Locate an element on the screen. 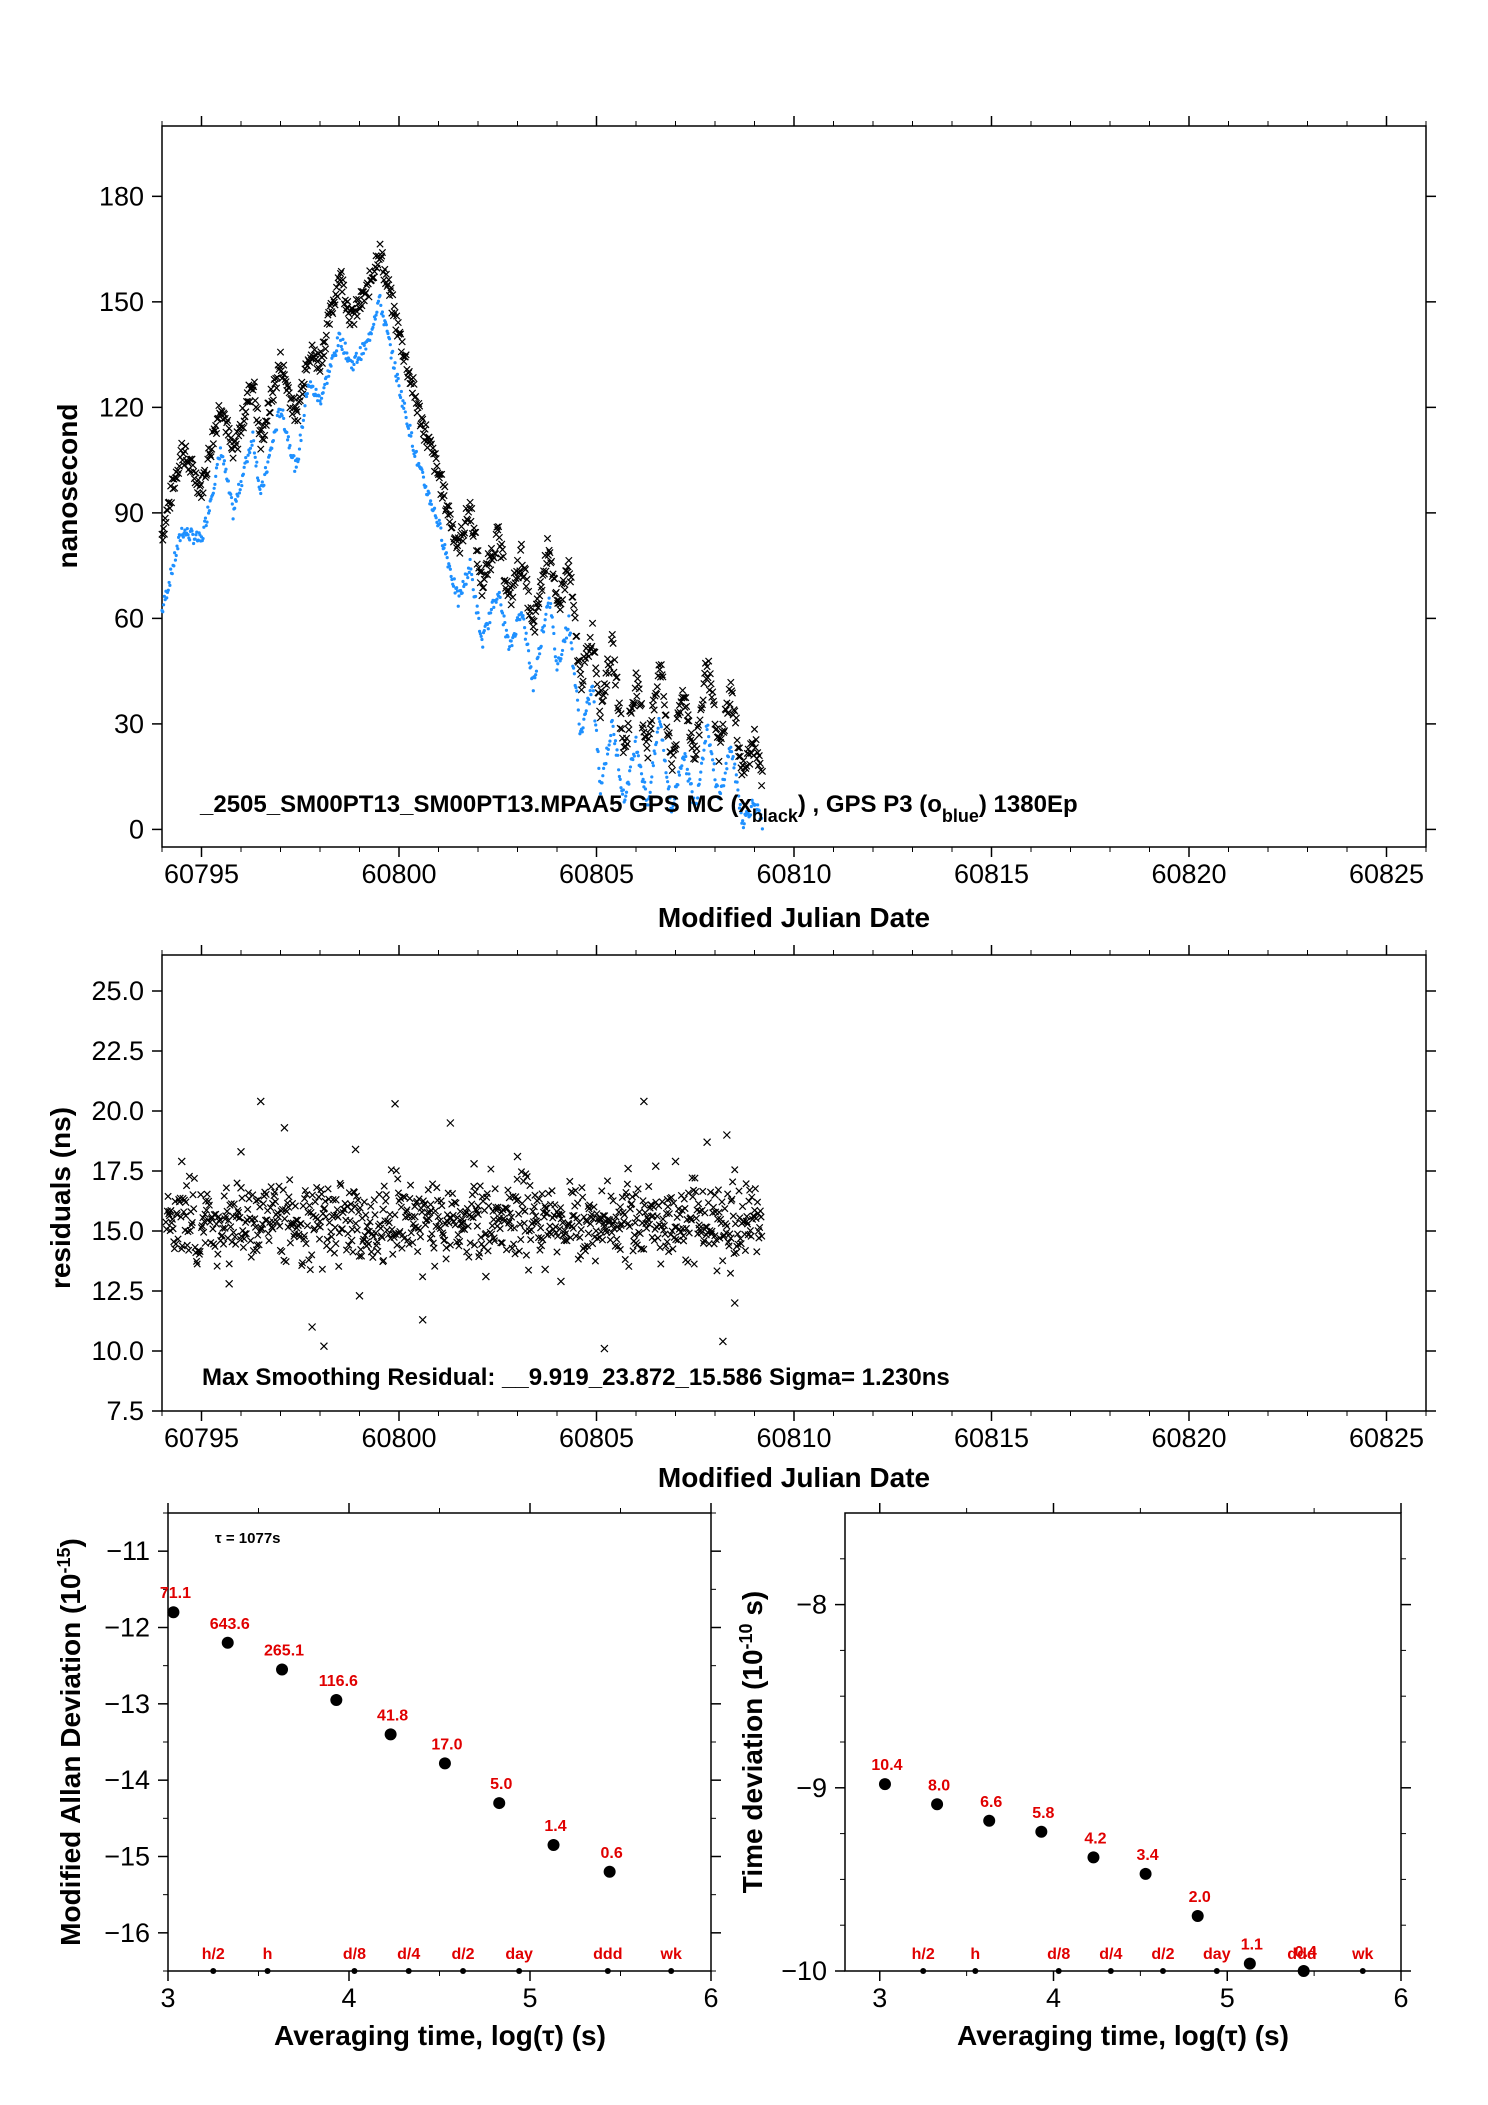 The width and height of the screenshot is (1488, 2105). mdev-point is located at coordinates (282, 1669).